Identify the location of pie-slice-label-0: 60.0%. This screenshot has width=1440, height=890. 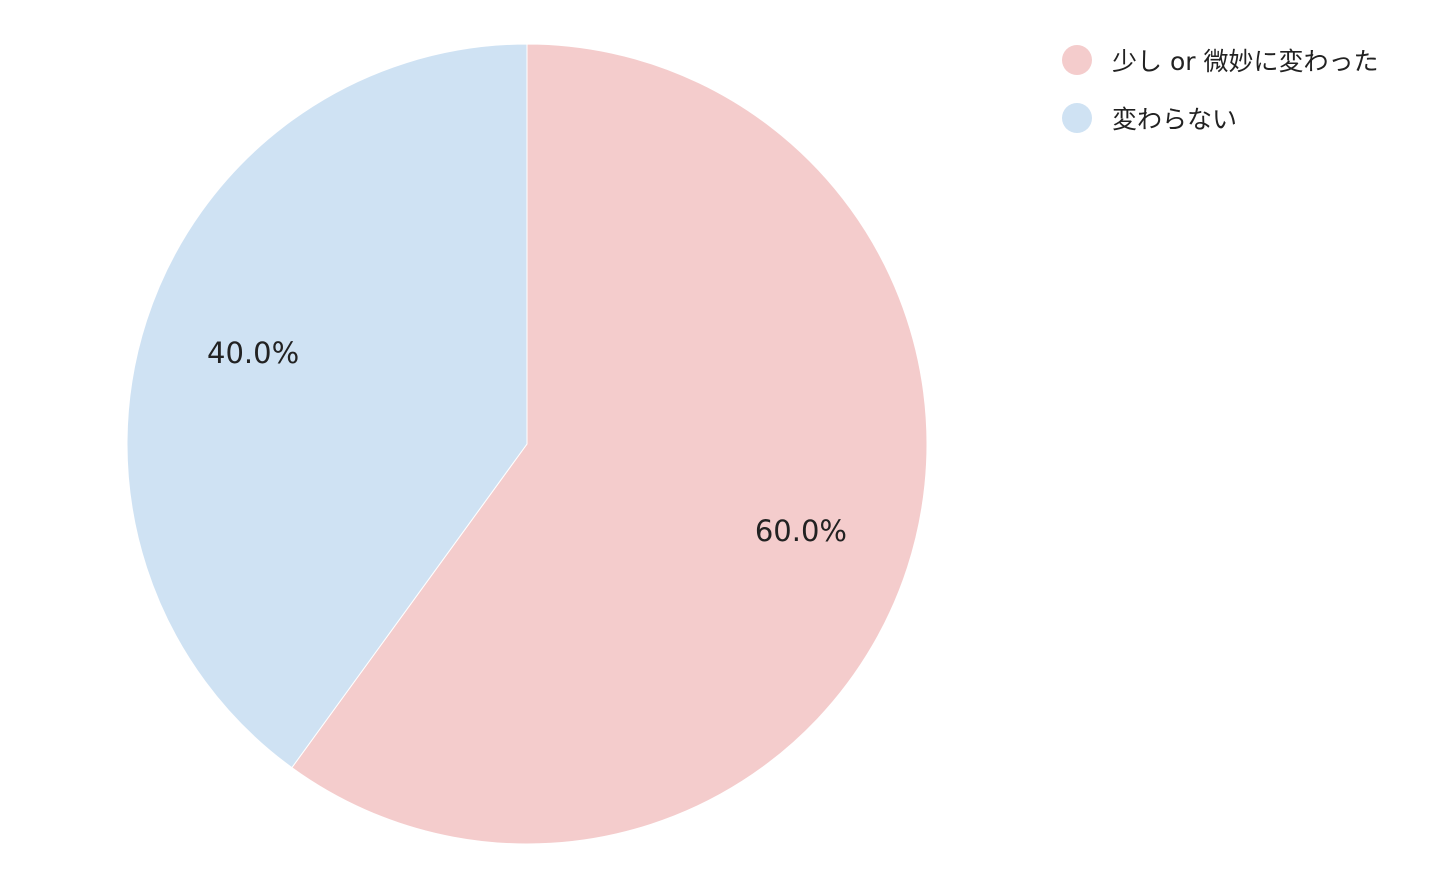
(801, 531).